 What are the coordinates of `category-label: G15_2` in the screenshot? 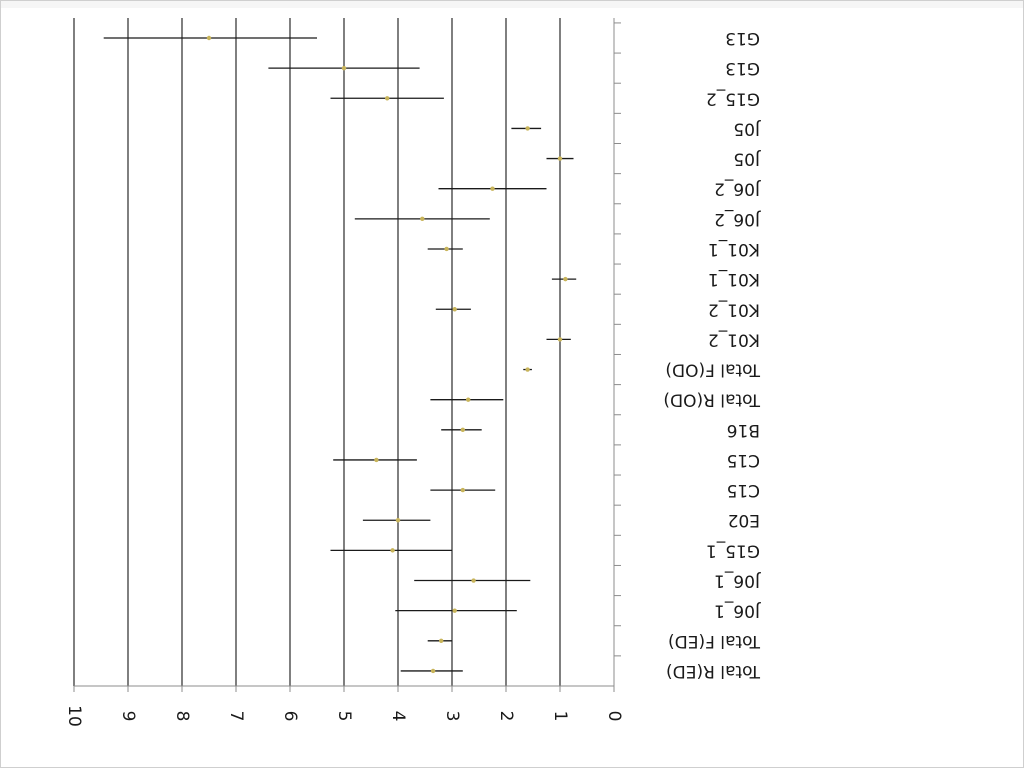 It's located at (733, 98).